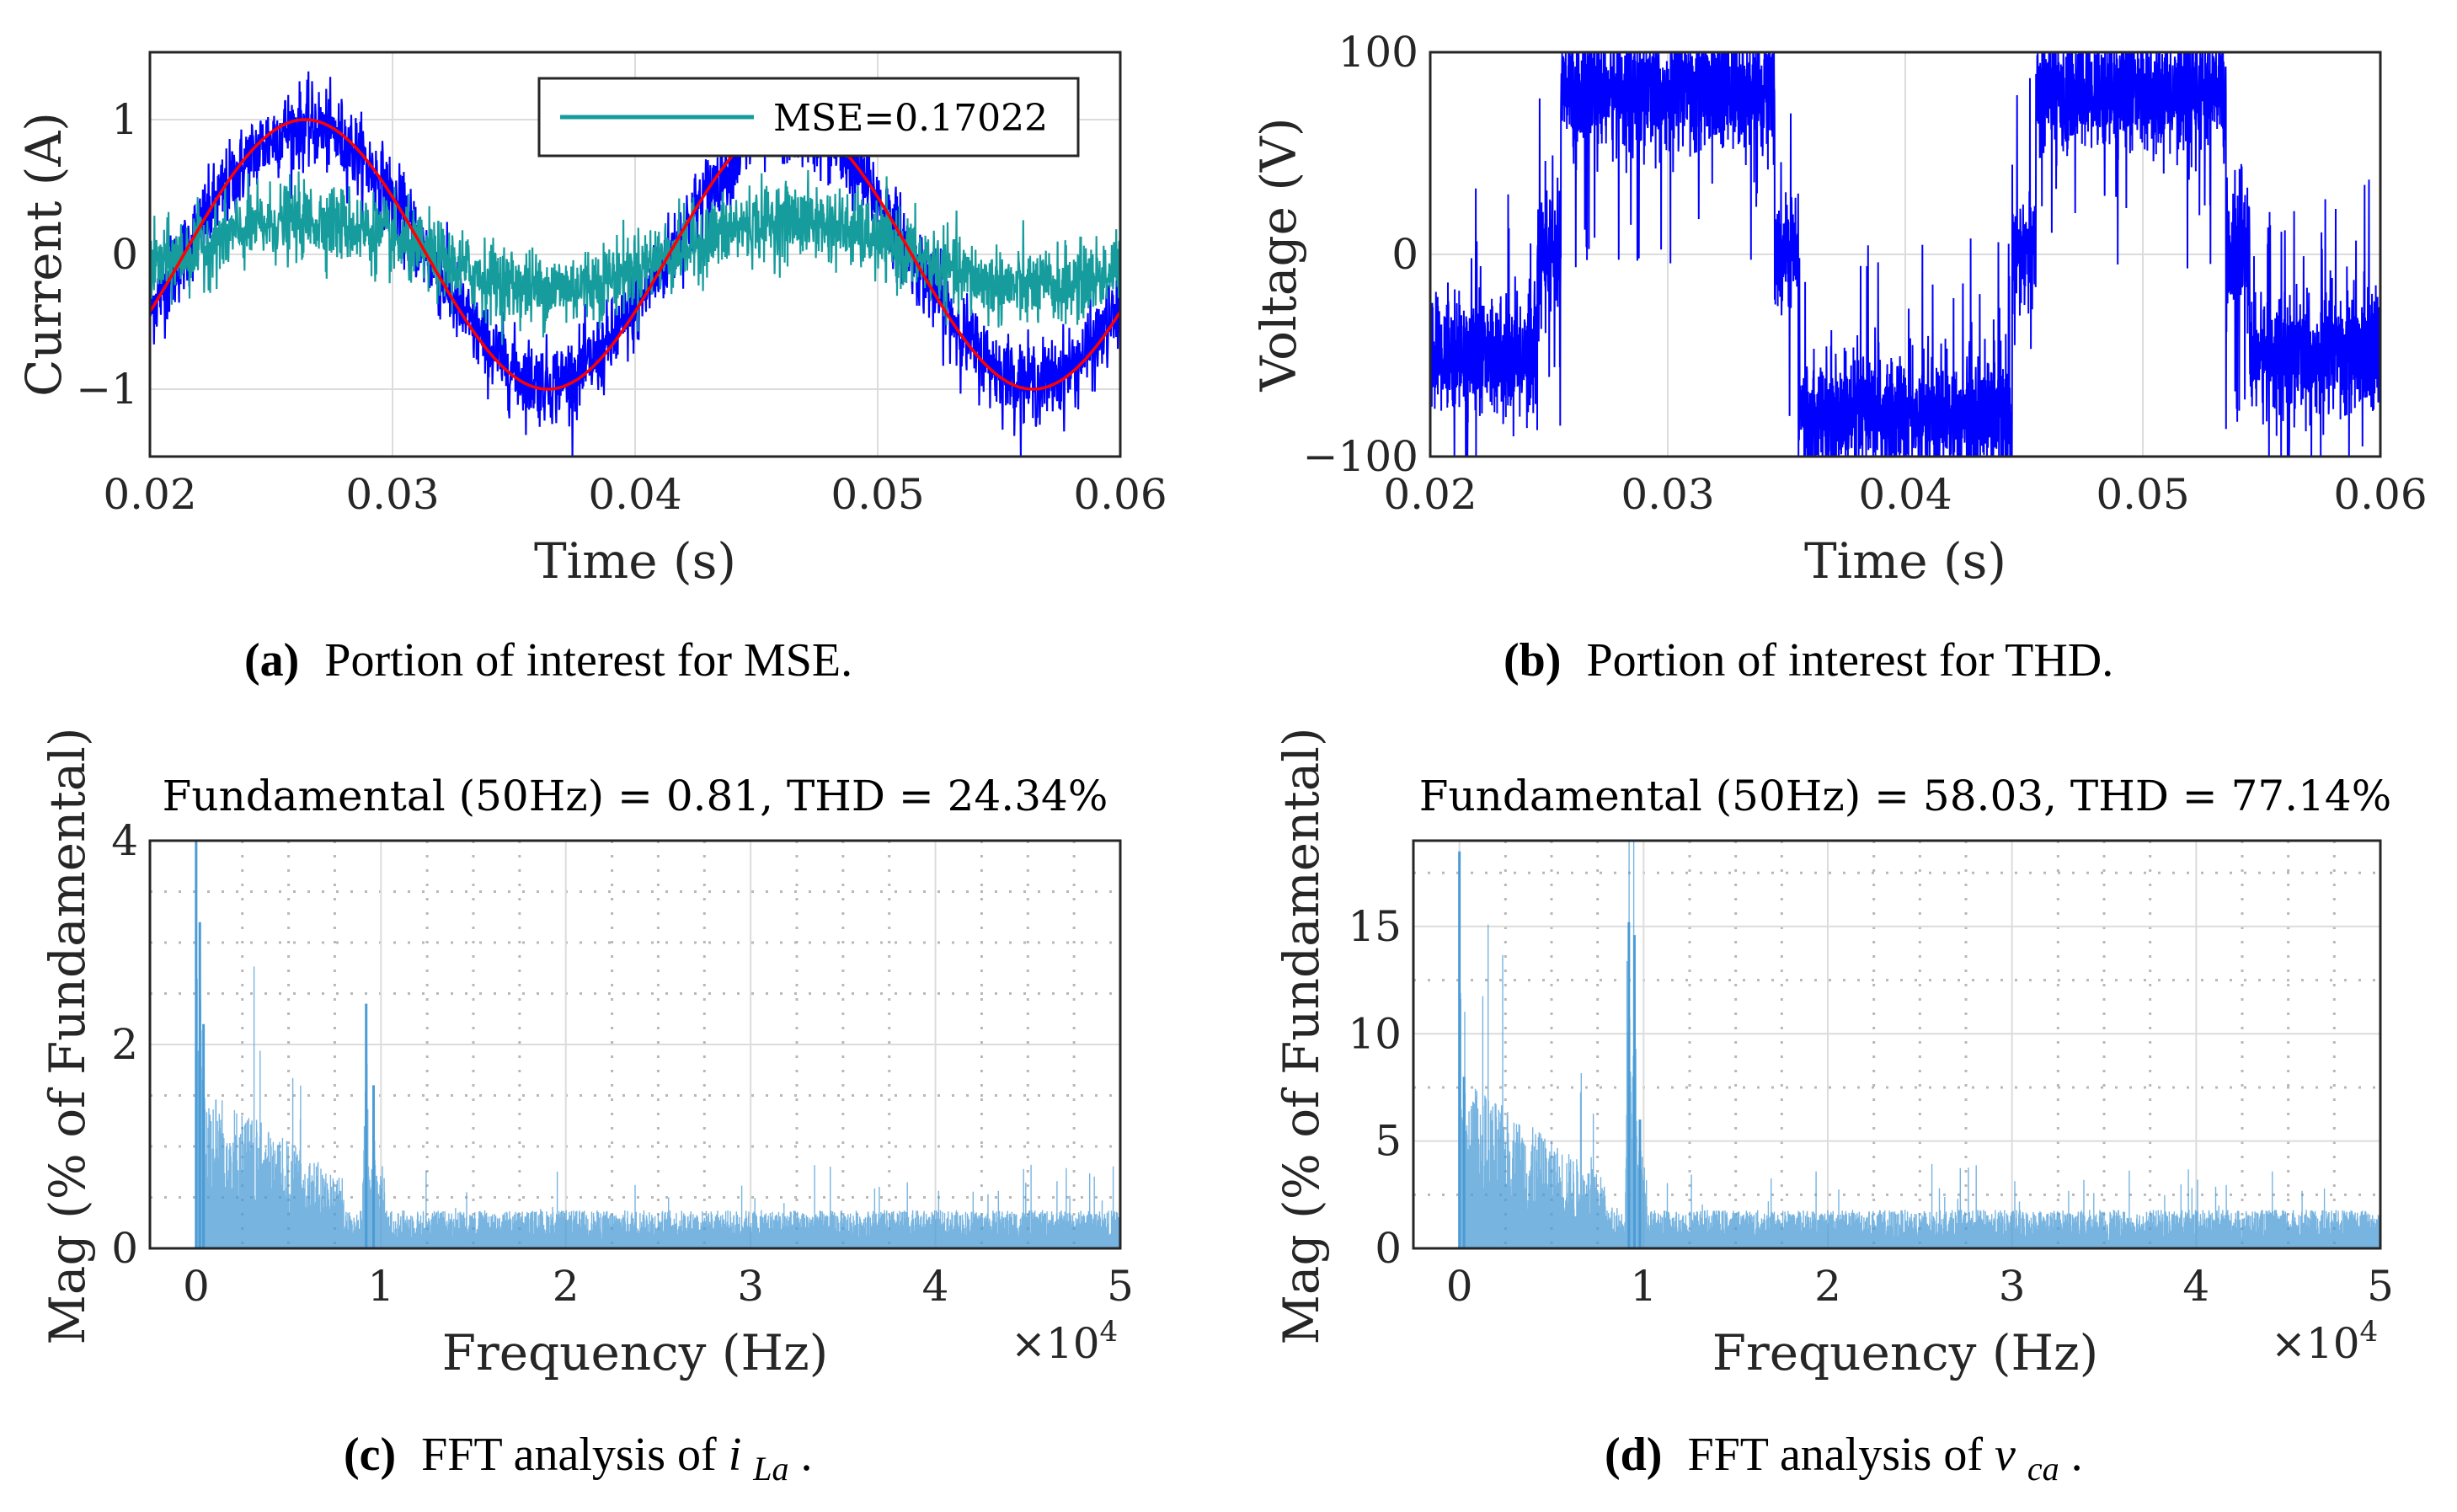 The width and height of the screenshot is (2457, 1512). Describe the element at coordinates (1055, 1343) in the screenshot. I see `panel-c-x-multiplier-base: ×10` at that location.